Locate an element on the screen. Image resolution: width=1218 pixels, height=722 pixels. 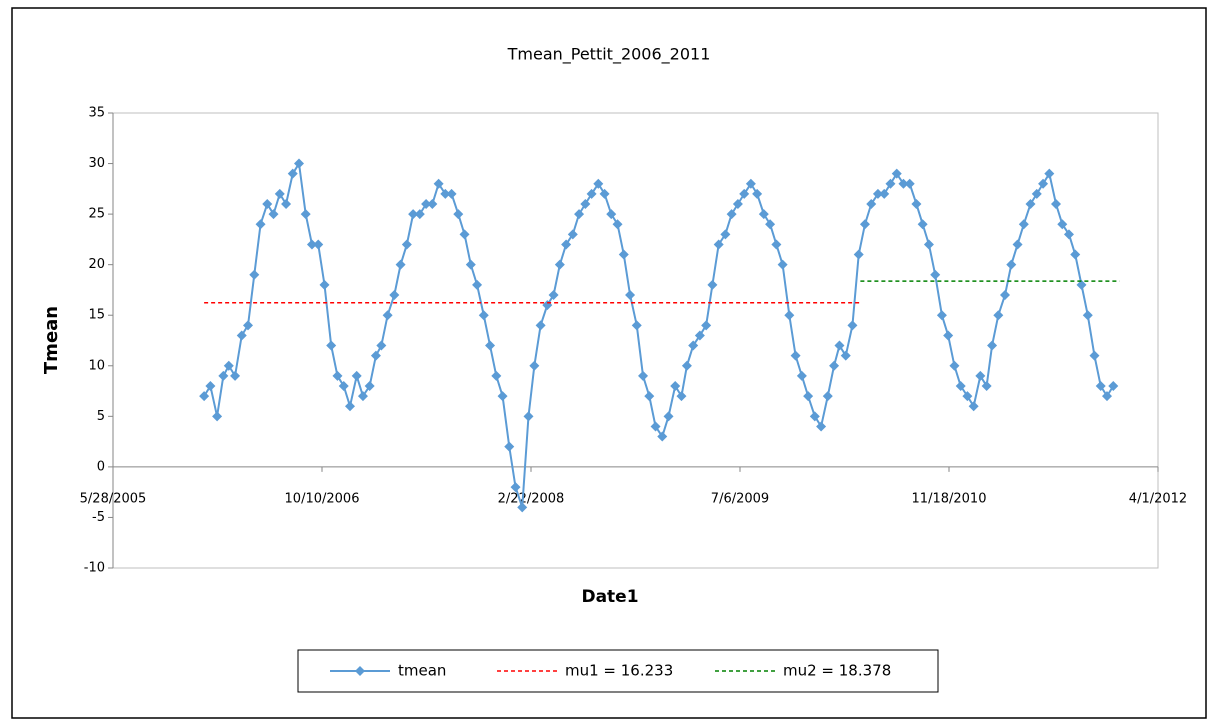
y-tick-label: 0 is located at coordinates (101, 466).